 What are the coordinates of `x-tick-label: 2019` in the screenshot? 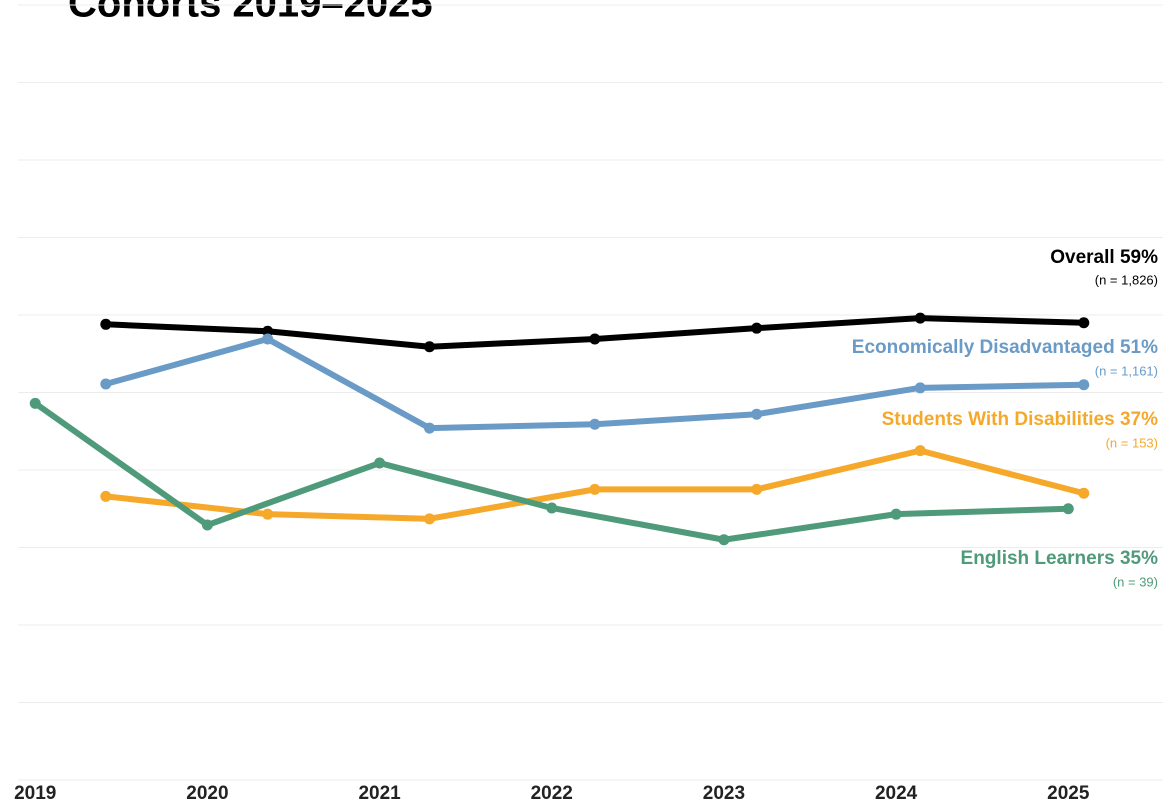 It's located at (35, 793).